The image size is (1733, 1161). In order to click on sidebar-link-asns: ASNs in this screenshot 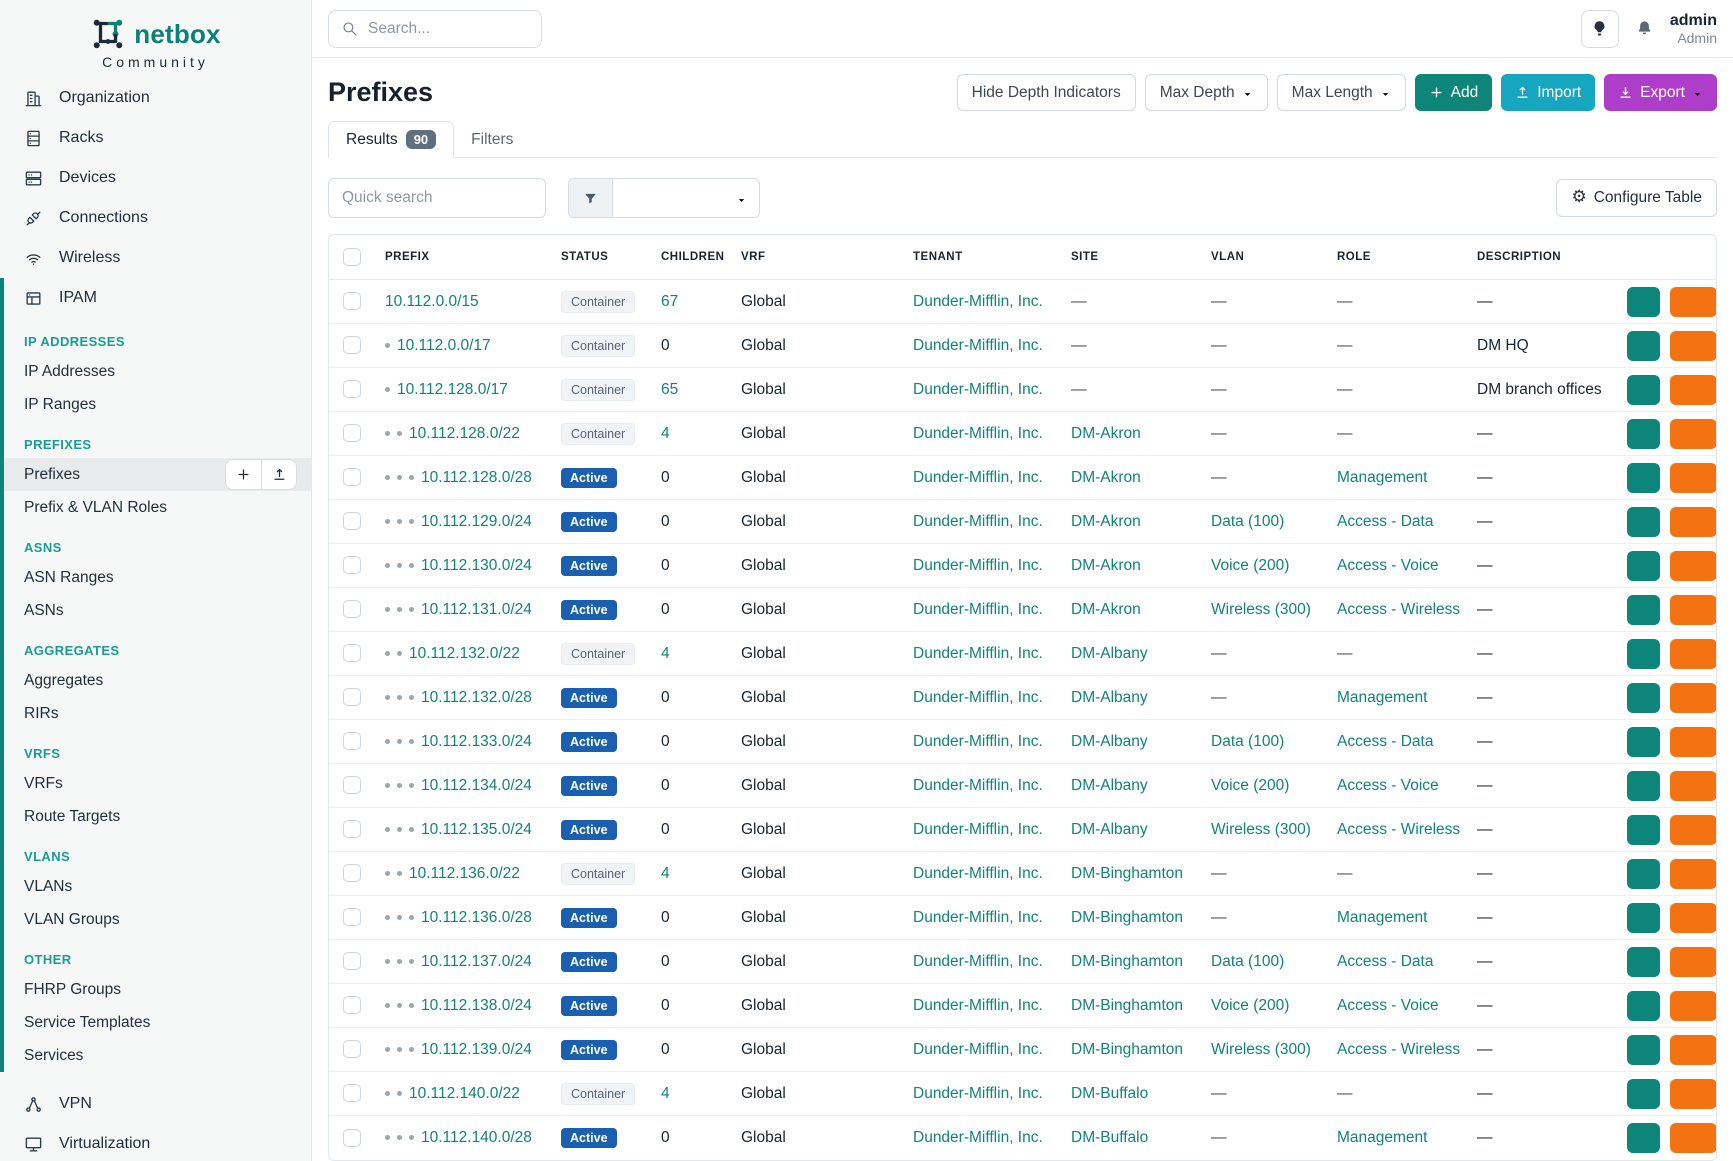, I will do `click(44, 610)`.